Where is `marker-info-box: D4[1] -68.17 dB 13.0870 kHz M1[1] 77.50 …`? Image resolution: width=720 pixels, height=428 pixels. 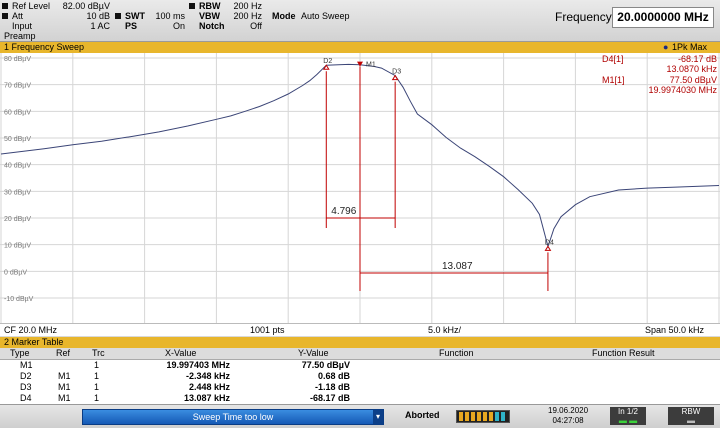
marker-info-box: D4[1] -68.17 dB 13.0870 kHz M1[1] 77.50 … is located at coordinates (654, 76).